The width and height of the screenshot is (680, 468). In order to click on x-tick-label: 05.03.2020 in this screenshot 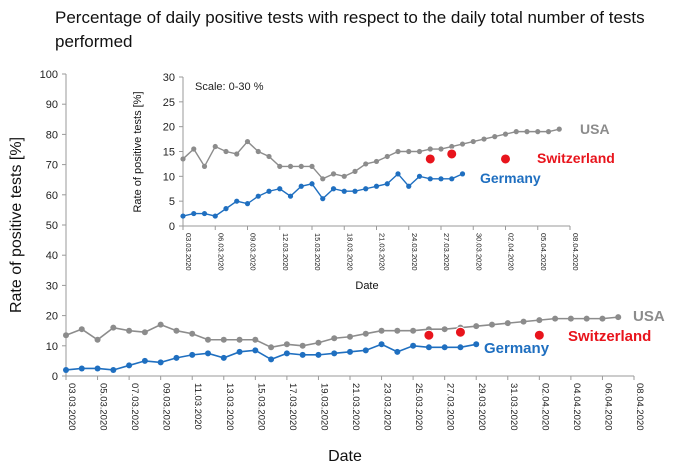, I will do `click(103, 407)`.